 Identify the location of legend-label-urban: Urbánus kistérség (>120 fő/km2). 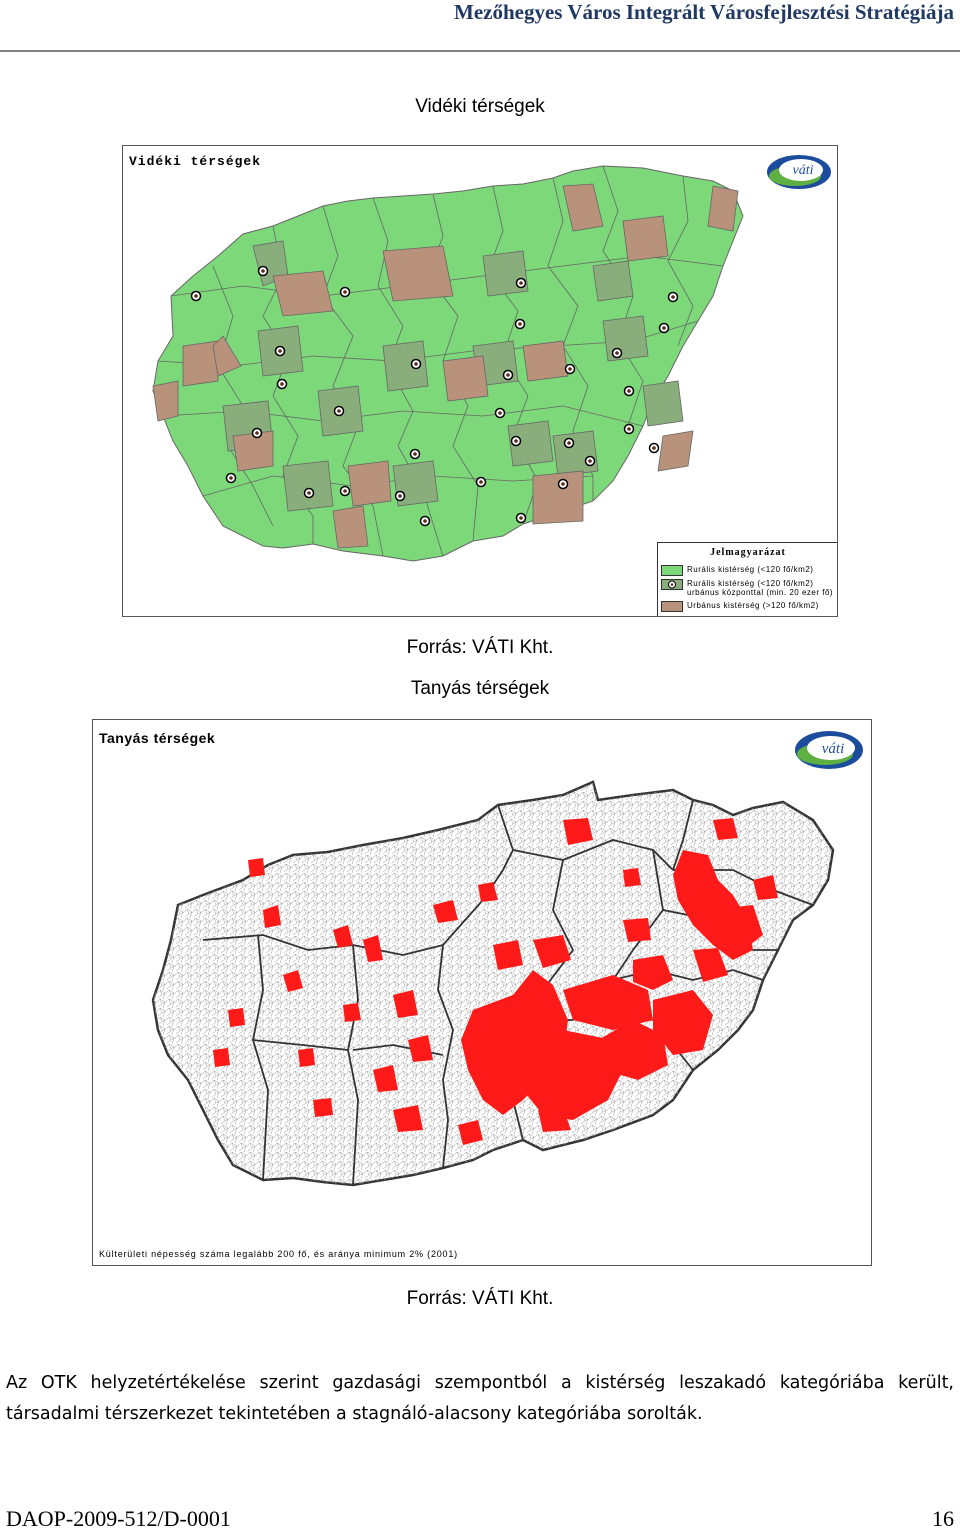
(753, 605).